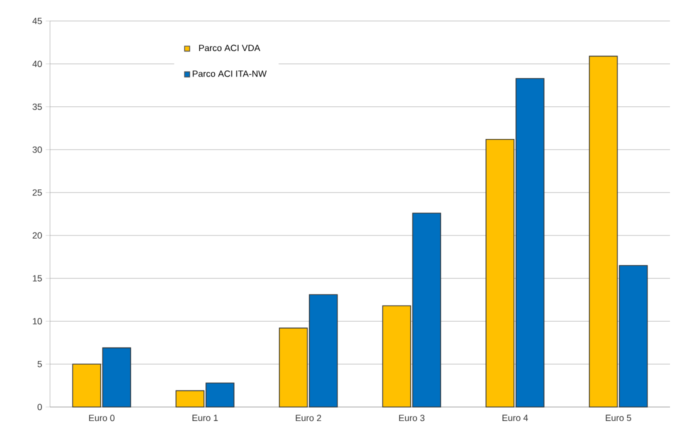  What do you see at coordinates (37, 64) in the screenshot?
I see `y-tick-label: 40` at bounding box center [37, 64].